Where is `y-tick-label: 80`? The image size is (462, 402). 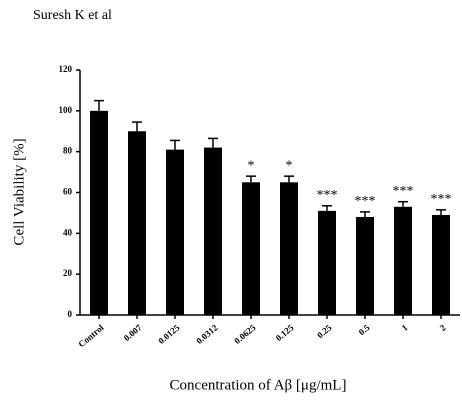
y-tick-label: 80 is located at coordinates (68, 151).